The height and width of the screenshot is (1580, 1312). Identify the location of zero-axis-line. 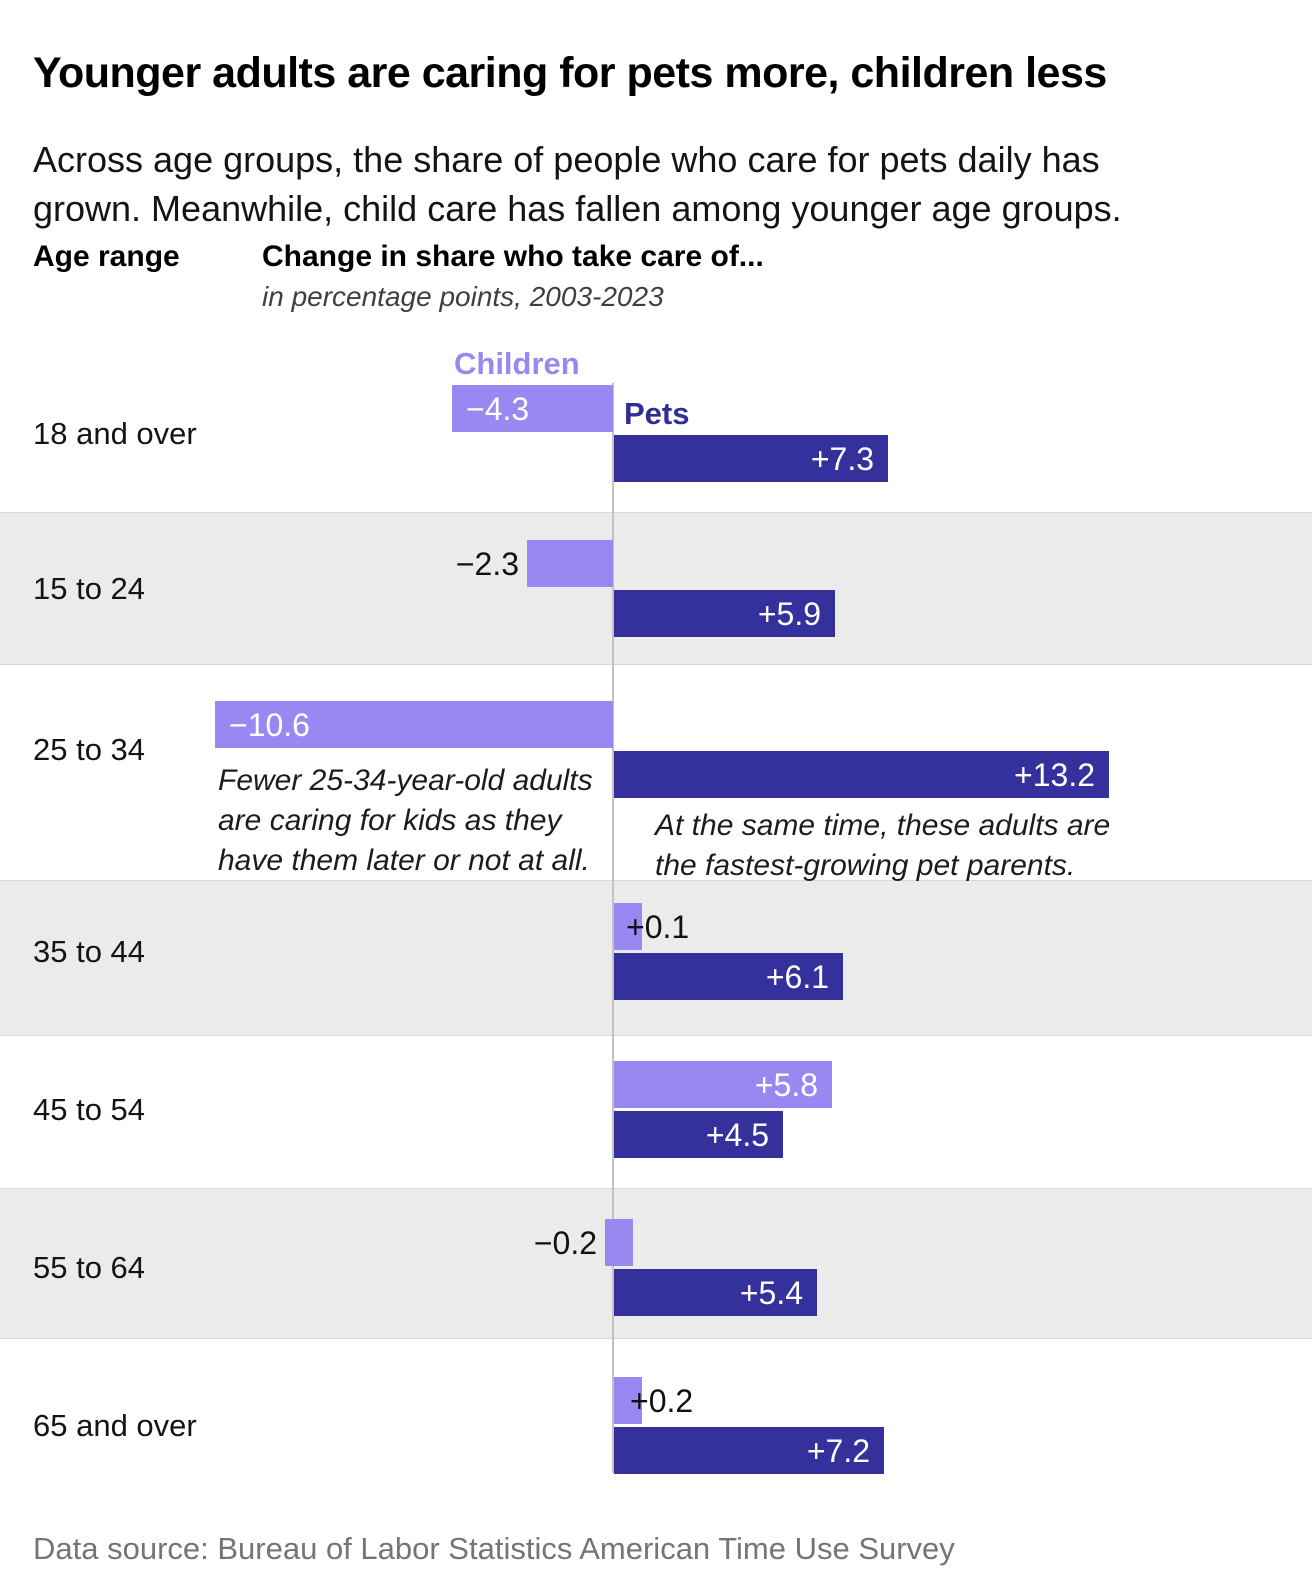
(613, 928).